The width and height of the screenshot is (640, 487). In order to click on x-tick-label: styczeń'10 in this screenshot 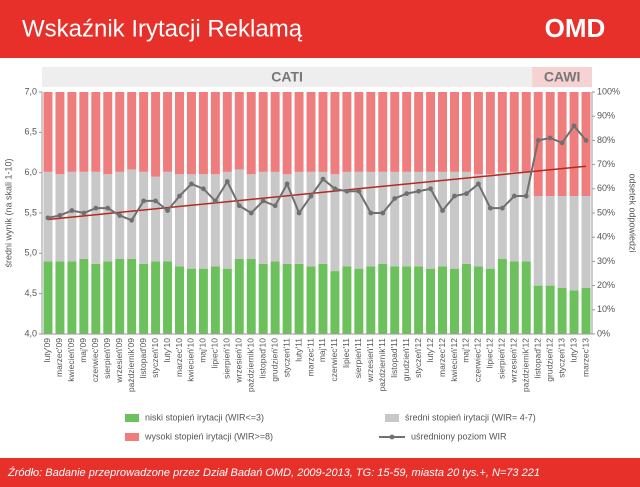, I will do `click(155, 358)`.